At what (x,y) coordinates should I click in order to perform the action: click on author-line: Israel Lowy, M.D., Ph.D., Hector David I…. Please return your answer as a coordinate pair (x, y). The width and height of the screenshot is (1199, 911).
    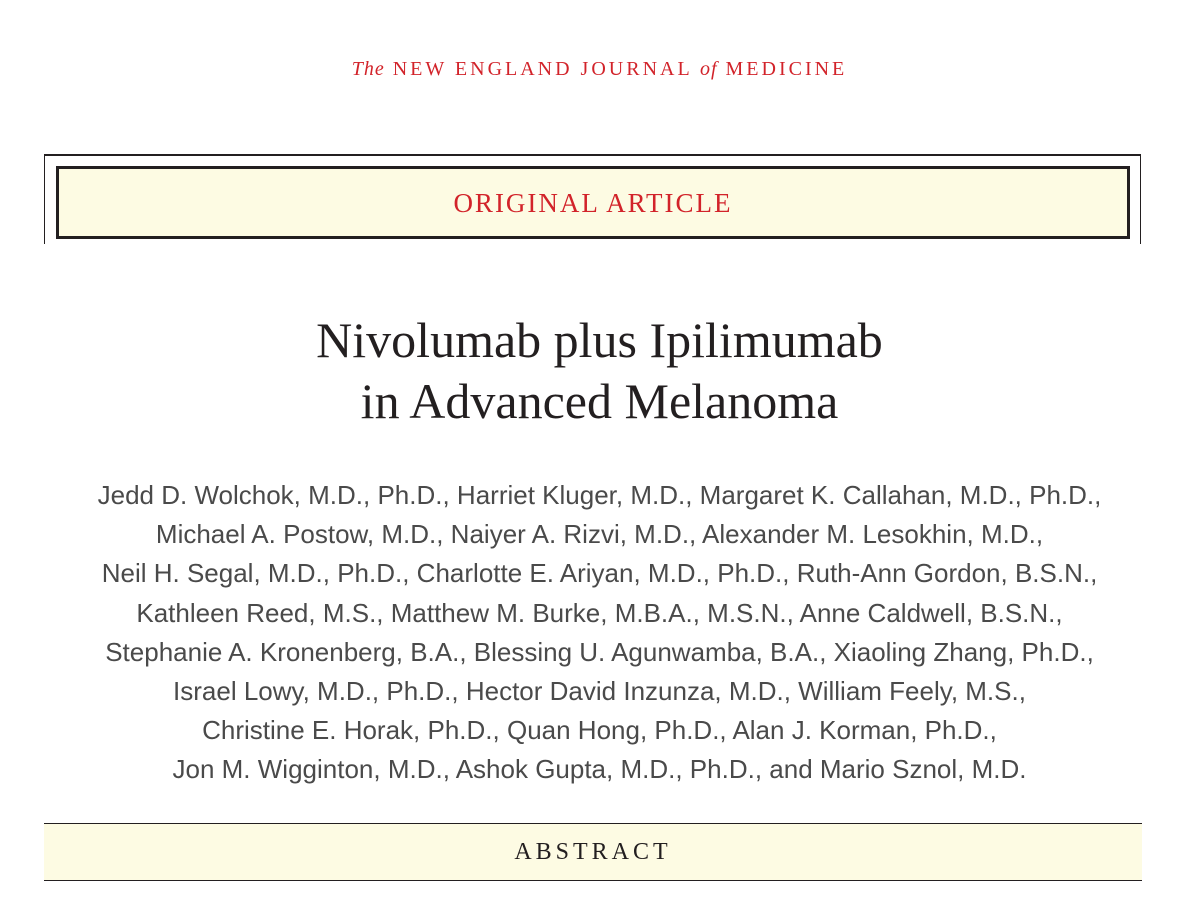
    Looking at the image, I should click on (599, 691).